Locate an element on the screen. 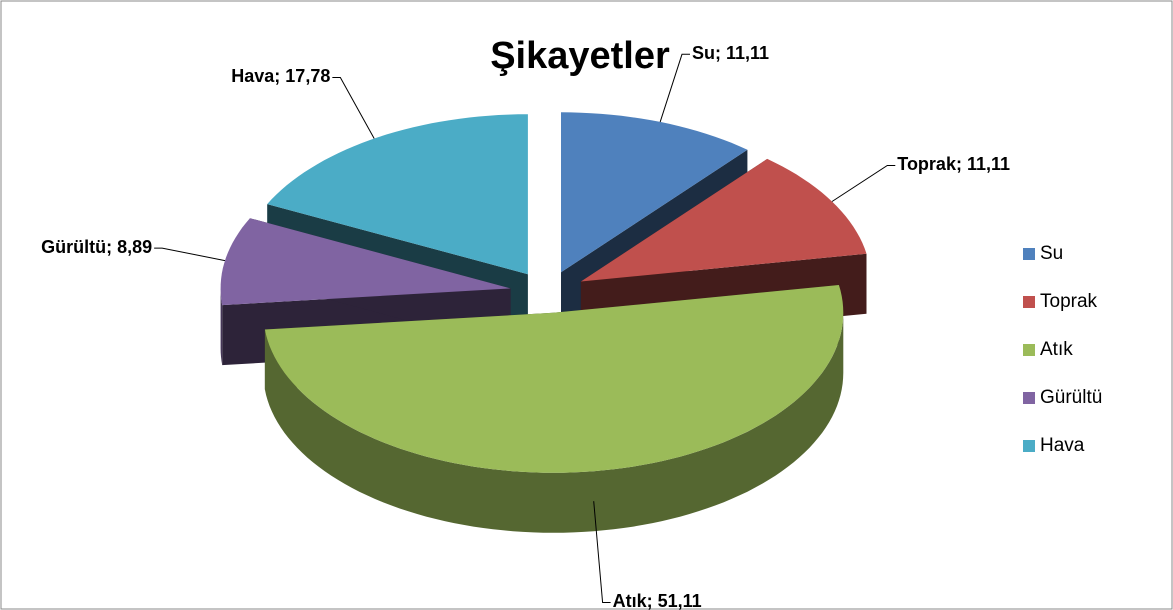  data-label: Gürültü; 8,89 is located at coordinates (96, 247).